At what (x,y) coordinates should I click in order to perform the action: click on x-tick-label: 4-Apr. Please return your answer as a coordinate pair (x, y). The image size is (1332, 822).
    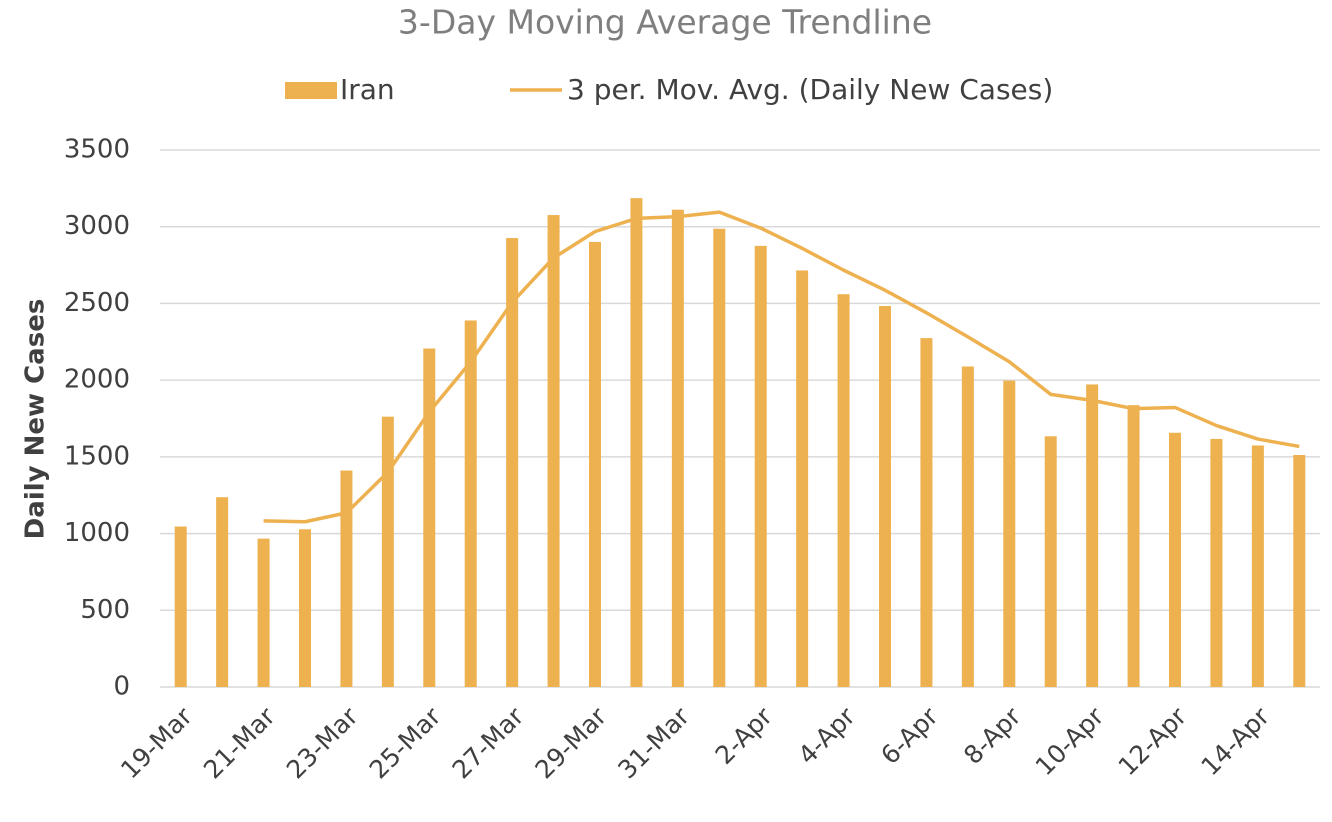
    Looking at the image, I should click on (826, 735).